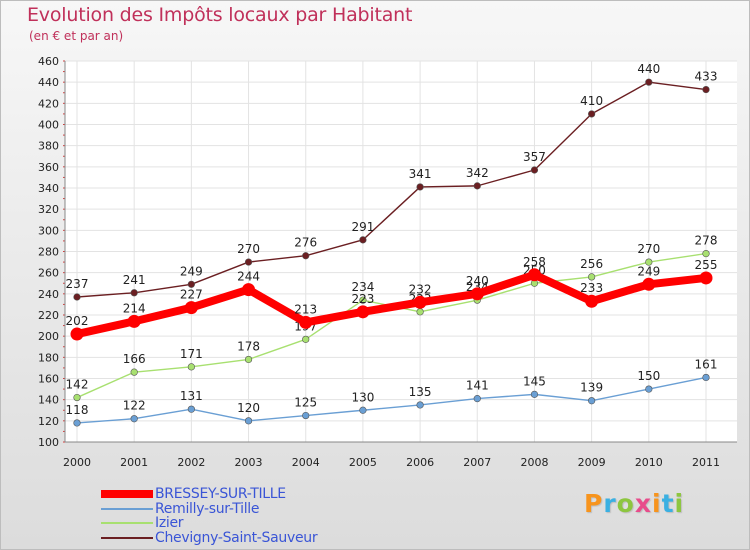  Describe the element at coordinates (420, 174) in the screenshot. I see `data-label-chevigny-saint-sauveur: 341` at that location.